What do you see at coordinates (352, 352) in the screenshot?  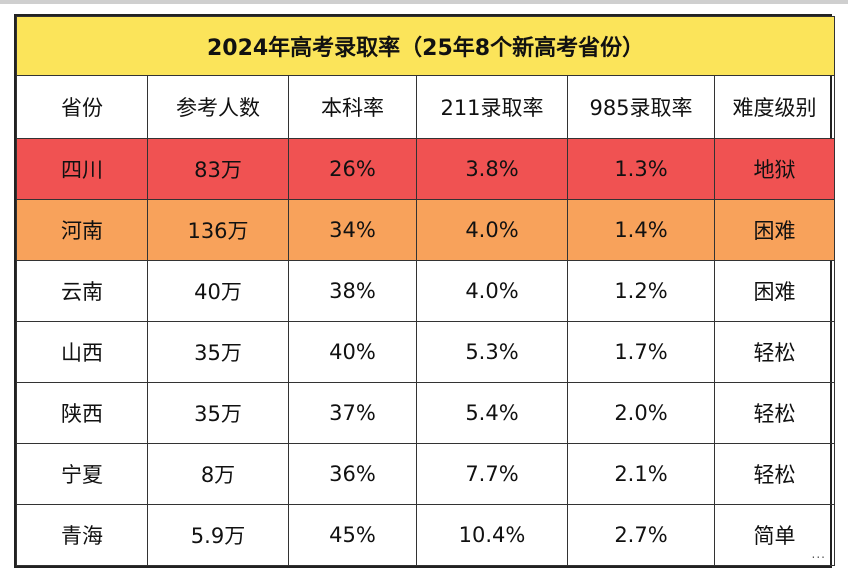 I see `cell-bachelor-rate: 40%` at bounding box center [352, 352].